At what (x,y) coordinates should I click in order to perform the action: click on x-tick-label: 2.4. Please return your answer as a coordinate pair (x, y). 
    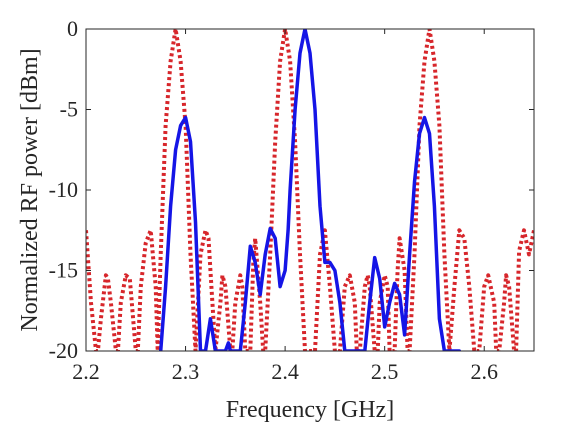
    Looking at the image, I should click on (285, 371).